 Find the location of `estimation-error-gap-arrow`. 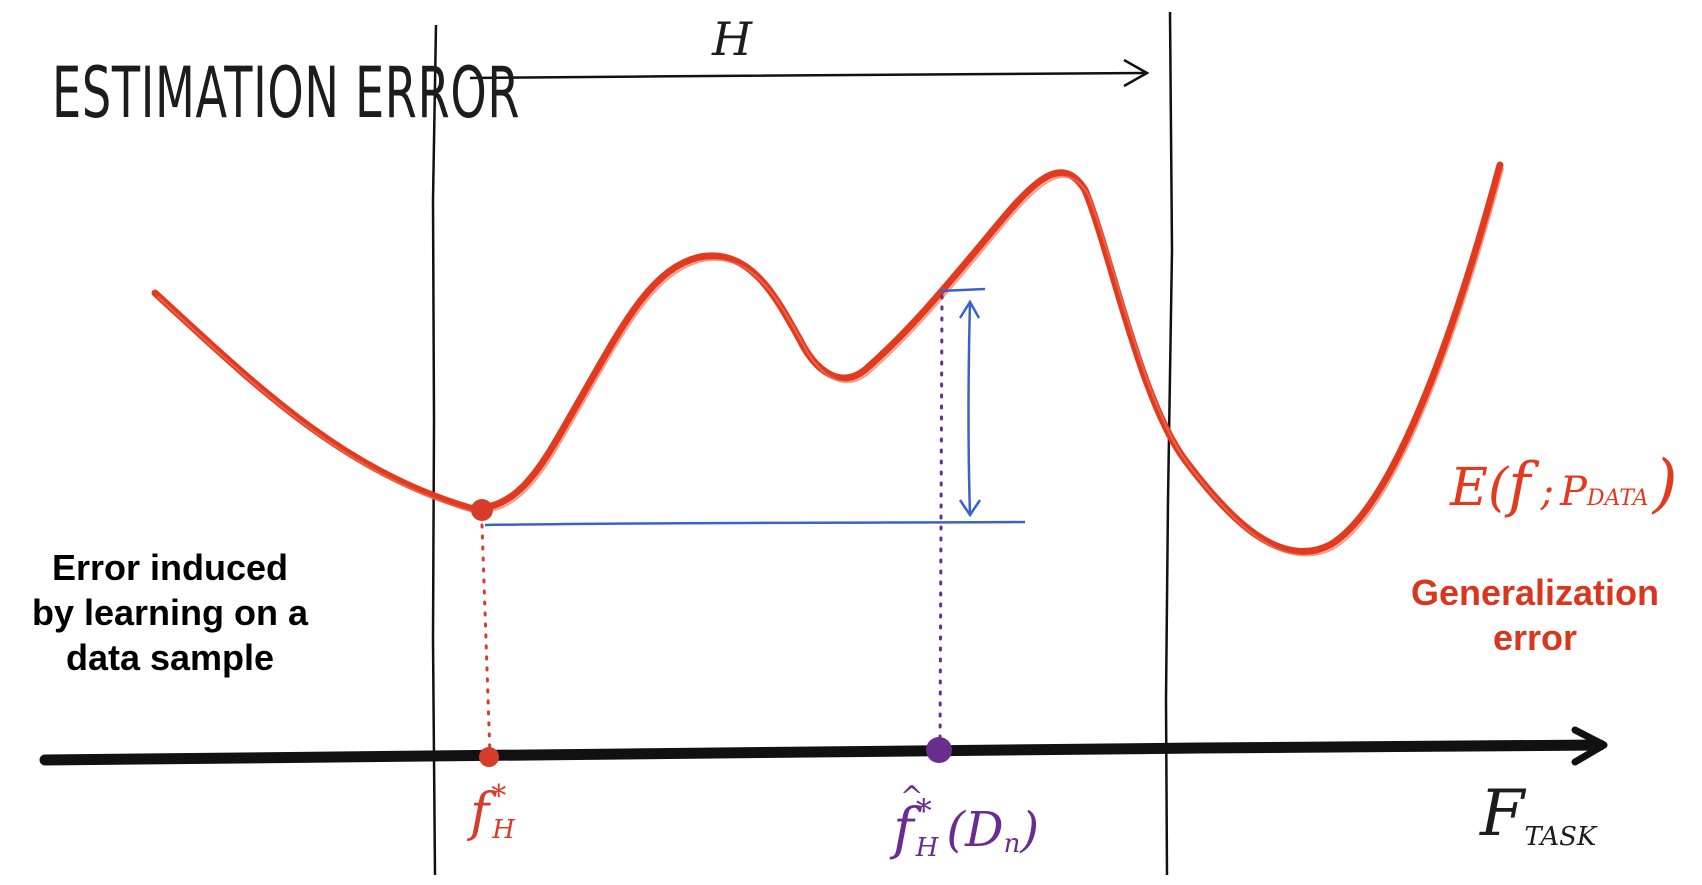

estimation-error-gap-arrow is located at coordinates (969, 408).